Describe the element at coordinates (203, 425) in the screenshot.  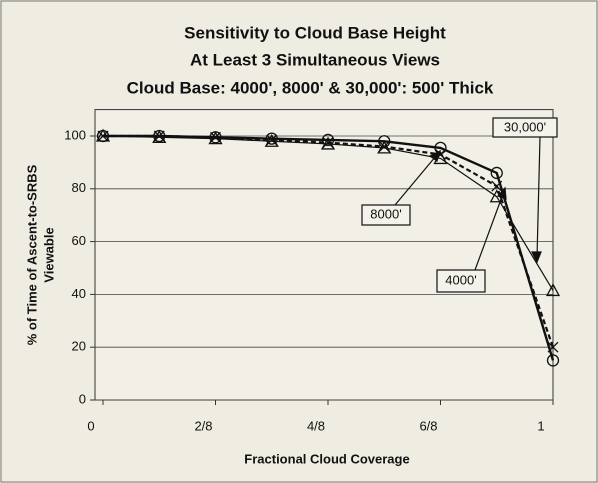
I see `x-tick-label: 2/8` at that location.